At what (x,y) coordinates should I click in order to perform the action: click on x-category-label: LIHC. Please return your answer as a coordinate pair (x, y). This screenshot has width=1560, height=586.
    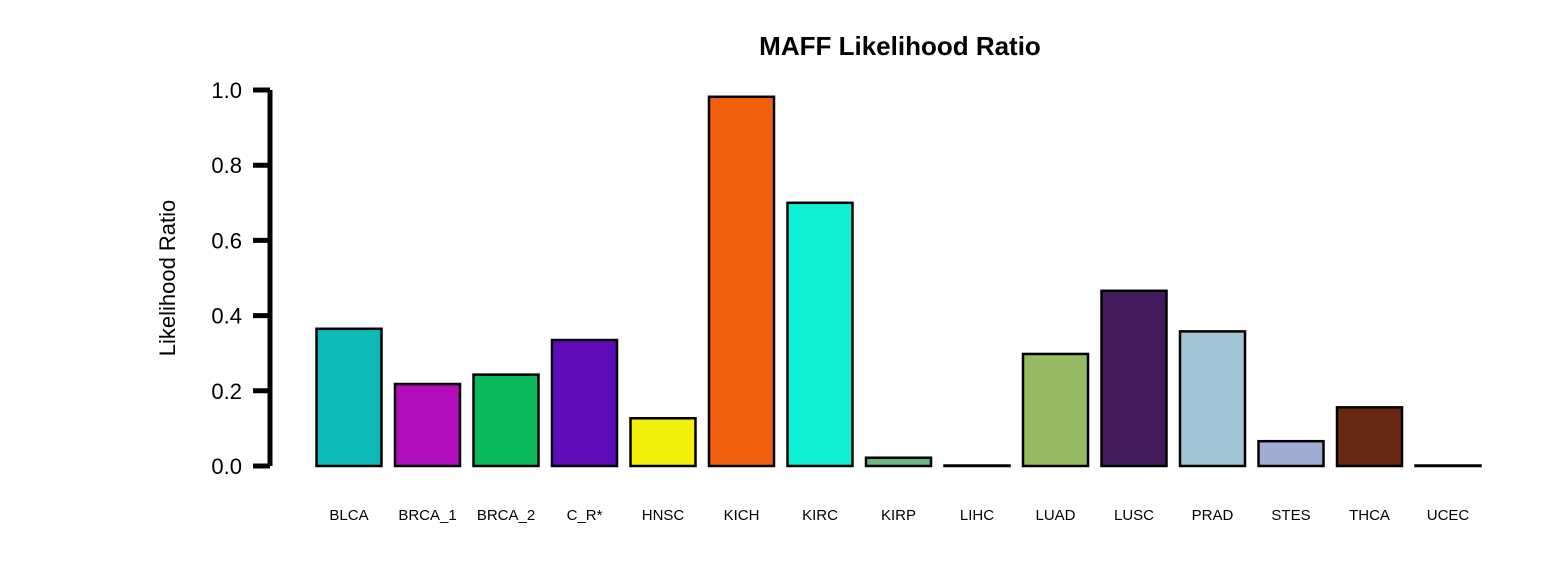
    Looking at the image, I should click on (977, 515).